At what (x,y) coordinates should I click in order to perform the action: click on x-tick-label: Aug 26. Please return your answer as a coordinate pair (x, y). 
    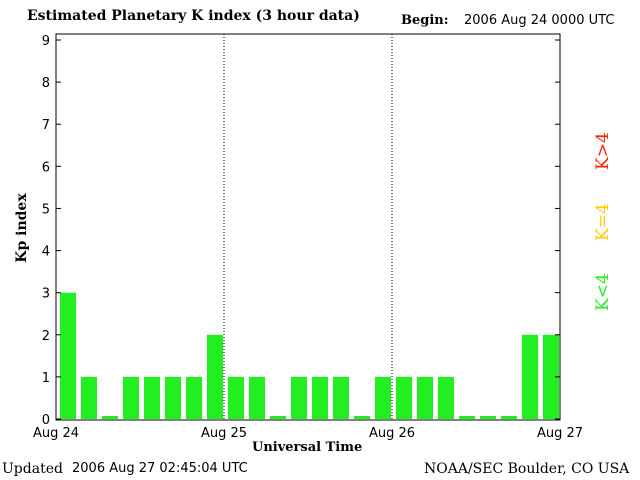
    Looking at the image, I should click on (392, 433).